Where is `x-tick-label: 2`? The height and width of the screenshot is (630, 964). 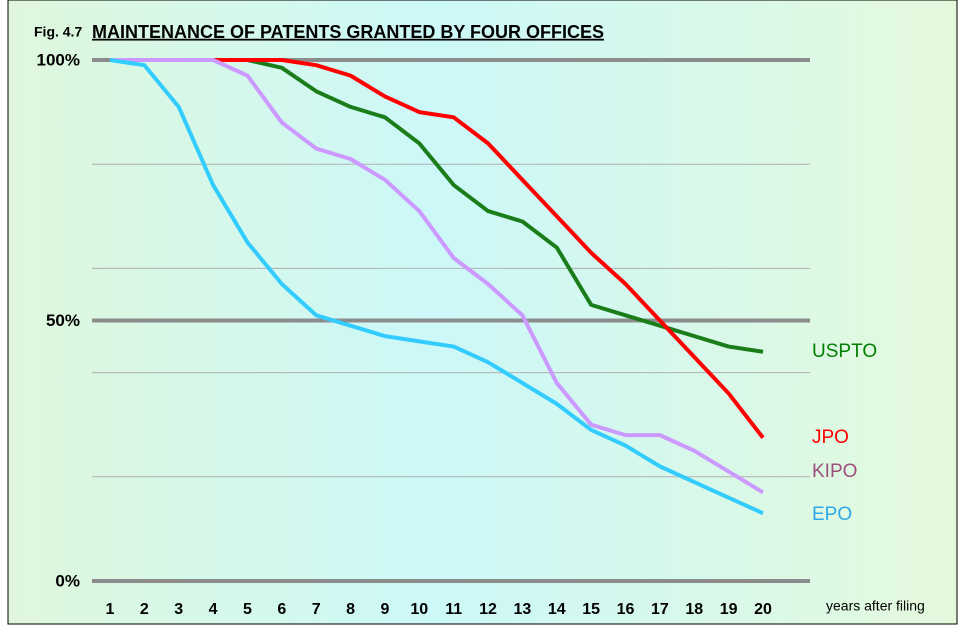 x-tick-label: 2 is located at coordinates (144, 609).